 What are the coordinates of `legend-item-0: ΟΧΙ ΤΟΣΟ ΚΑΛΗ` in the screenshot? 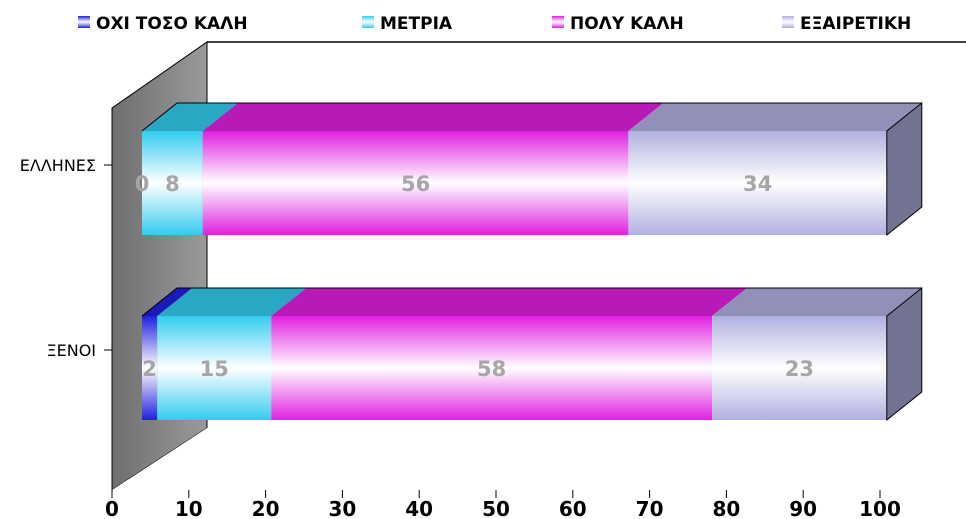 It's located at (163, 24).